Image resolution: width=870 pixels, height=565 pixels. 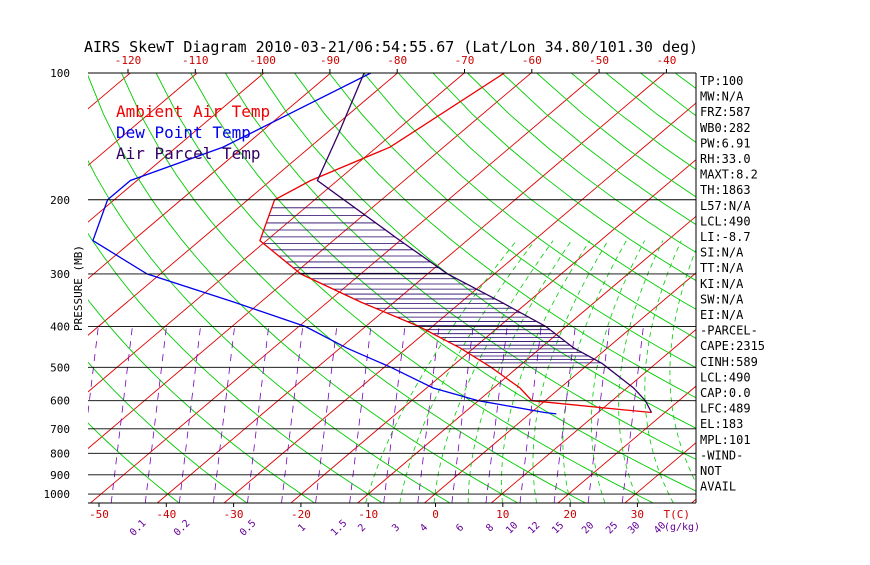 I want to click on legend-entry: Ambient Air Temp, so click(x=193, y=111).